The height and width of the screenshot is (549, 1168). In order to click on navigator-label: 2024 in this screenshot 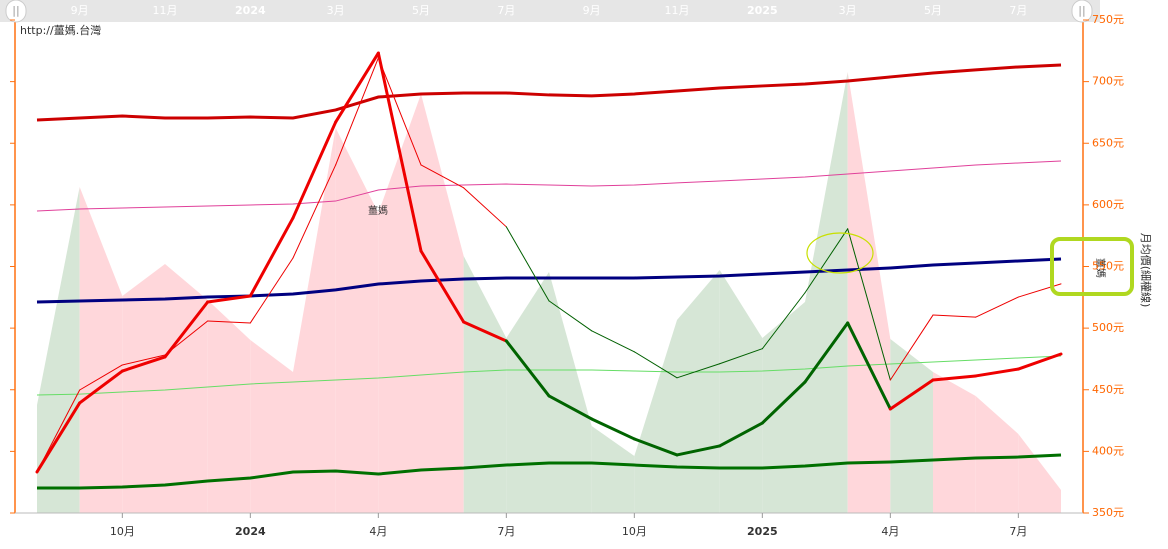, I will do `click(250, 10)`.